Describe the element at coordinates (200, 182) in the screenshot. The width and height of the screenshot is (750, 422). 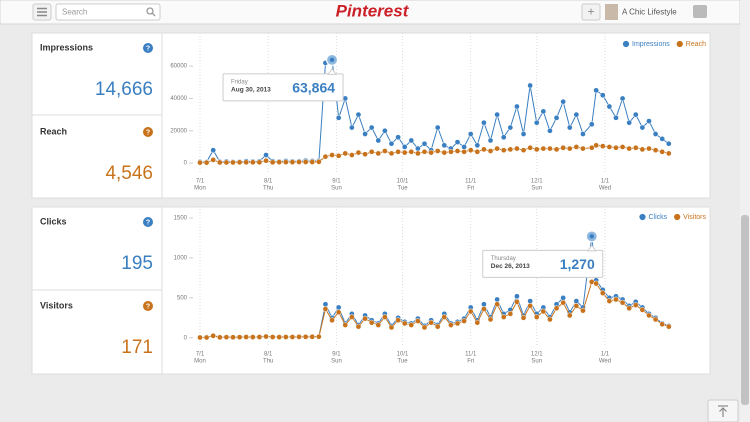
I see `x-tick-label: 7/1` at that location.